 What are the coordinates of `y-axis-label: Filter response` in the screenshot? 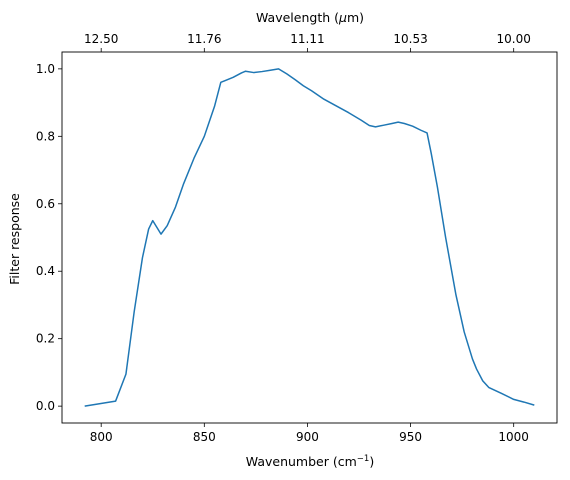 It's located at (14, 239).